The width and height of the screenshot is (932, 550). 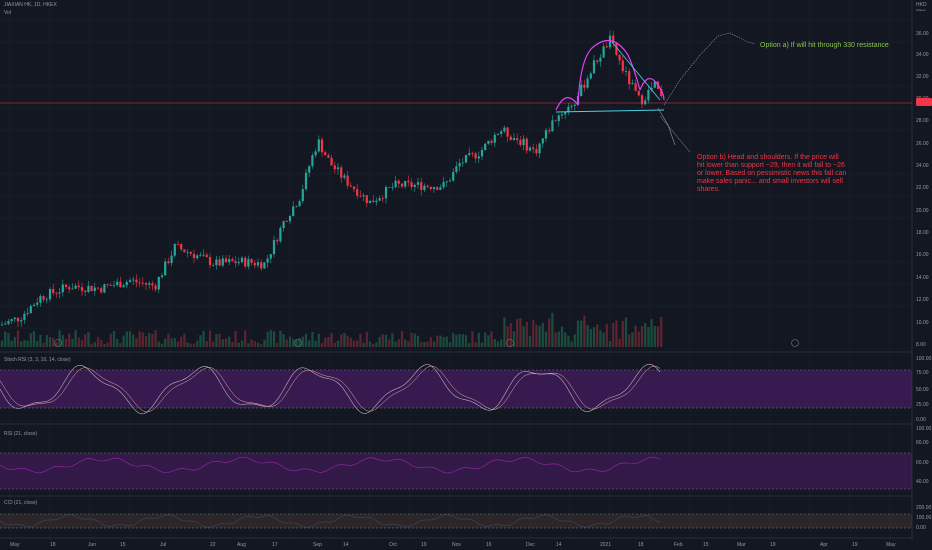 What do you see at coordinates (21, 503) in the screenshot?
I see `cci-title: CCI (21, close)` at bounding box center [21, 503].